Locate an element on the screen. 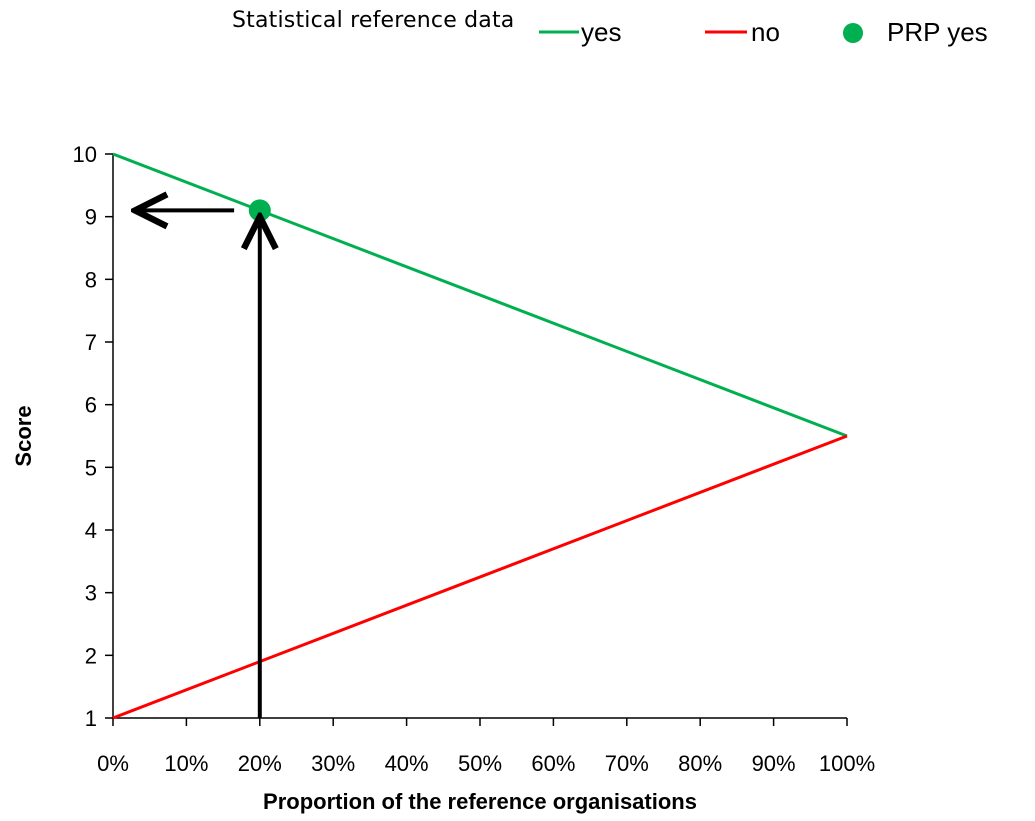  x-tick-label: 80% is located at coordinates (700, 763).